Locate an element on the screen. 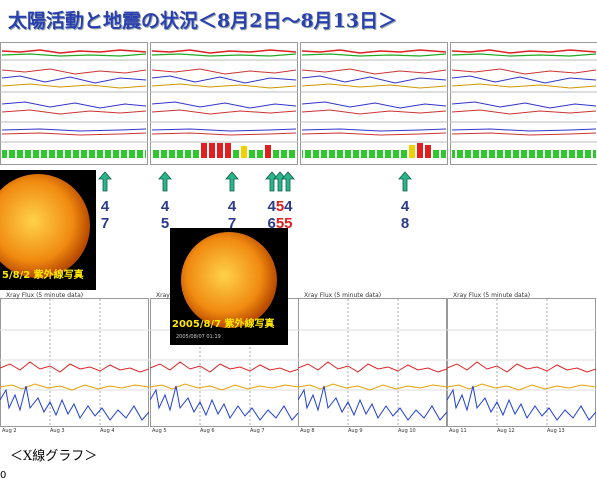  quake-count: 6 is located at coordinates (271, 223).